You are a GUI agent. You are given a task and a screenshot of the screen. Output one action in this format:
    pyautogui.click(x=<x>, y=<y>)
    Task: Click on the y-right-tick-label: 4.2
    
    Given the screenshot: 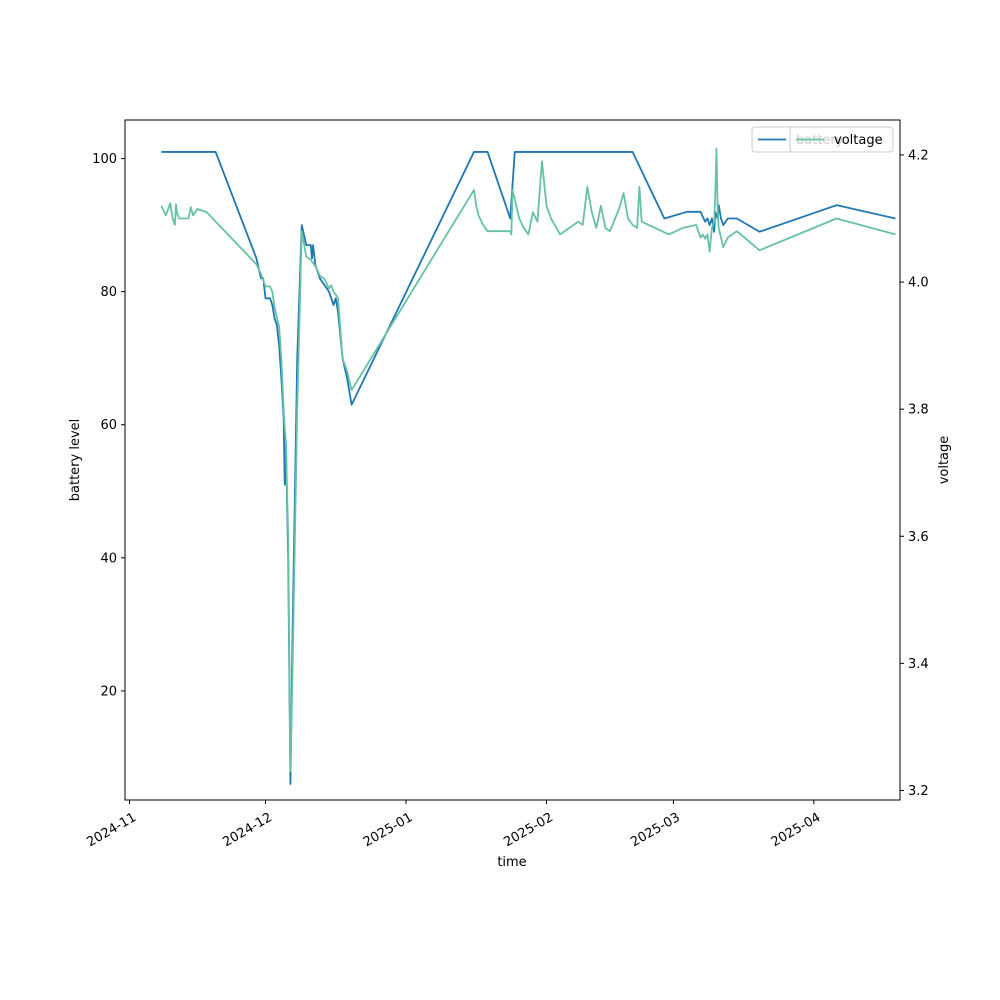 What is the action you would take?
    pyautogui.click(x=918, y=155)
    